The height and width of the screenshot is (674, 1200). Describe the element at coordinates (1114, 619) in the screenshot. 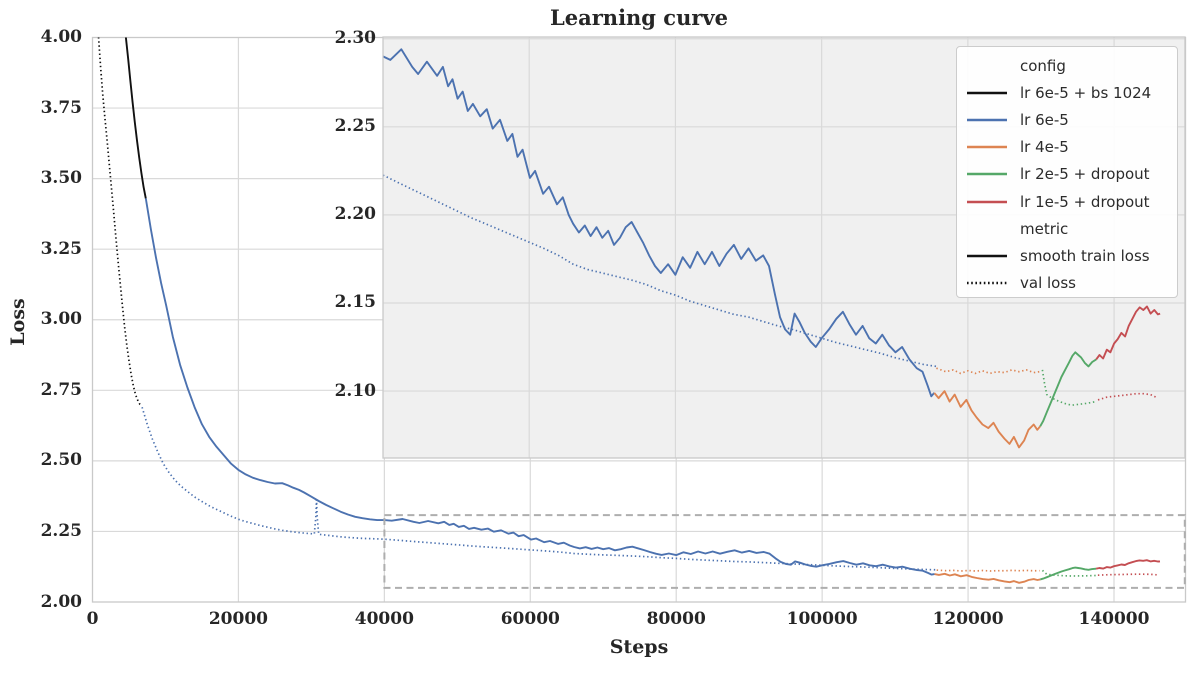

I see `main-x-tick-label: 140000` at that location.